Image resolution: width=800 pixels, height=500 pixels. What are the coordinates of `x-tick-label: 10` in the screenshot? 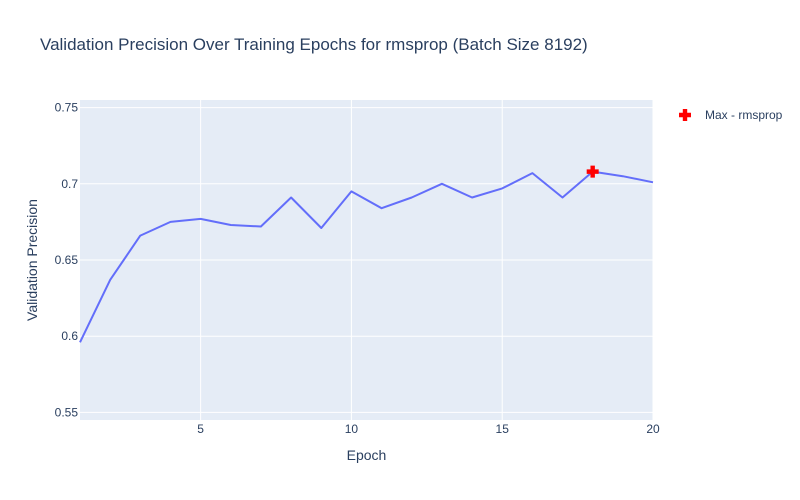 It's located at (352, 429).